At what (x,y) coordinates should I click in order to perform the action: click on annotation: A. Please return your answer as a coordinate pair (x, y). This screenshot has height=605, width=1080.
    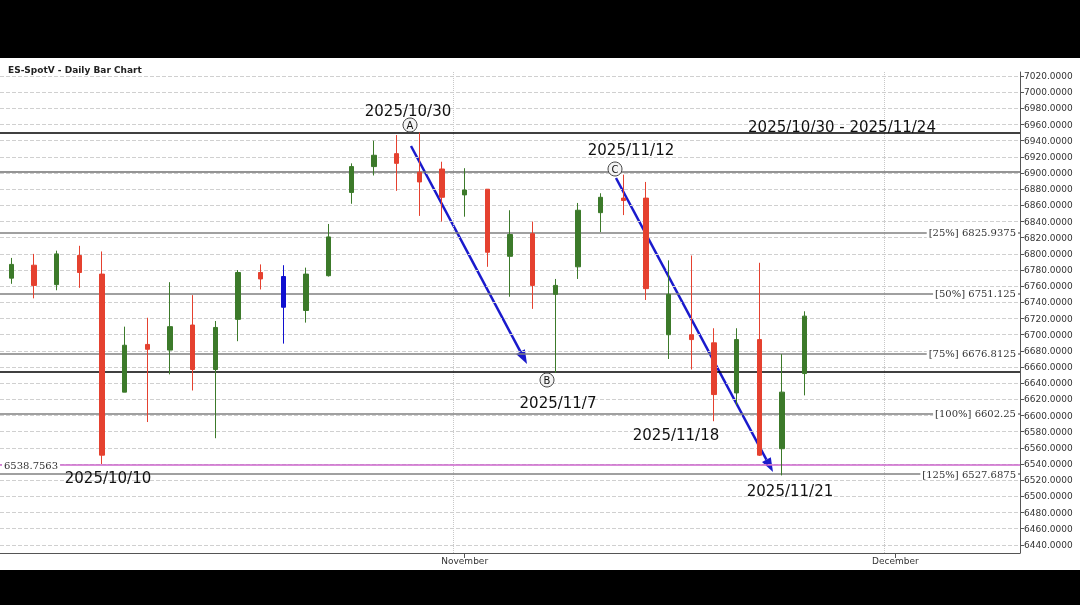
    Looking at the image, I should click on (410, 125).